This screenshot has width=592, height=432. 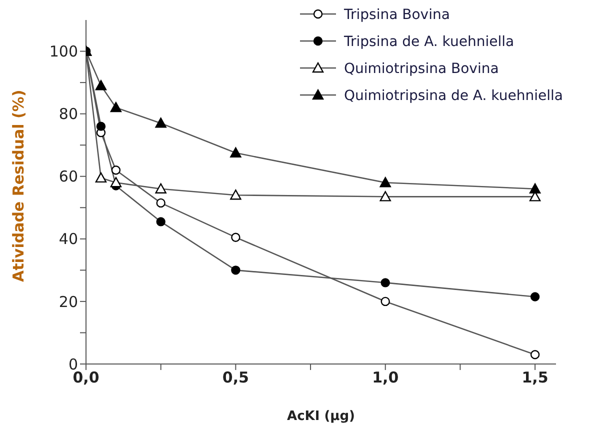 I want to click on legend-label: Tripsina Bovina, so click(x=396, y=15).